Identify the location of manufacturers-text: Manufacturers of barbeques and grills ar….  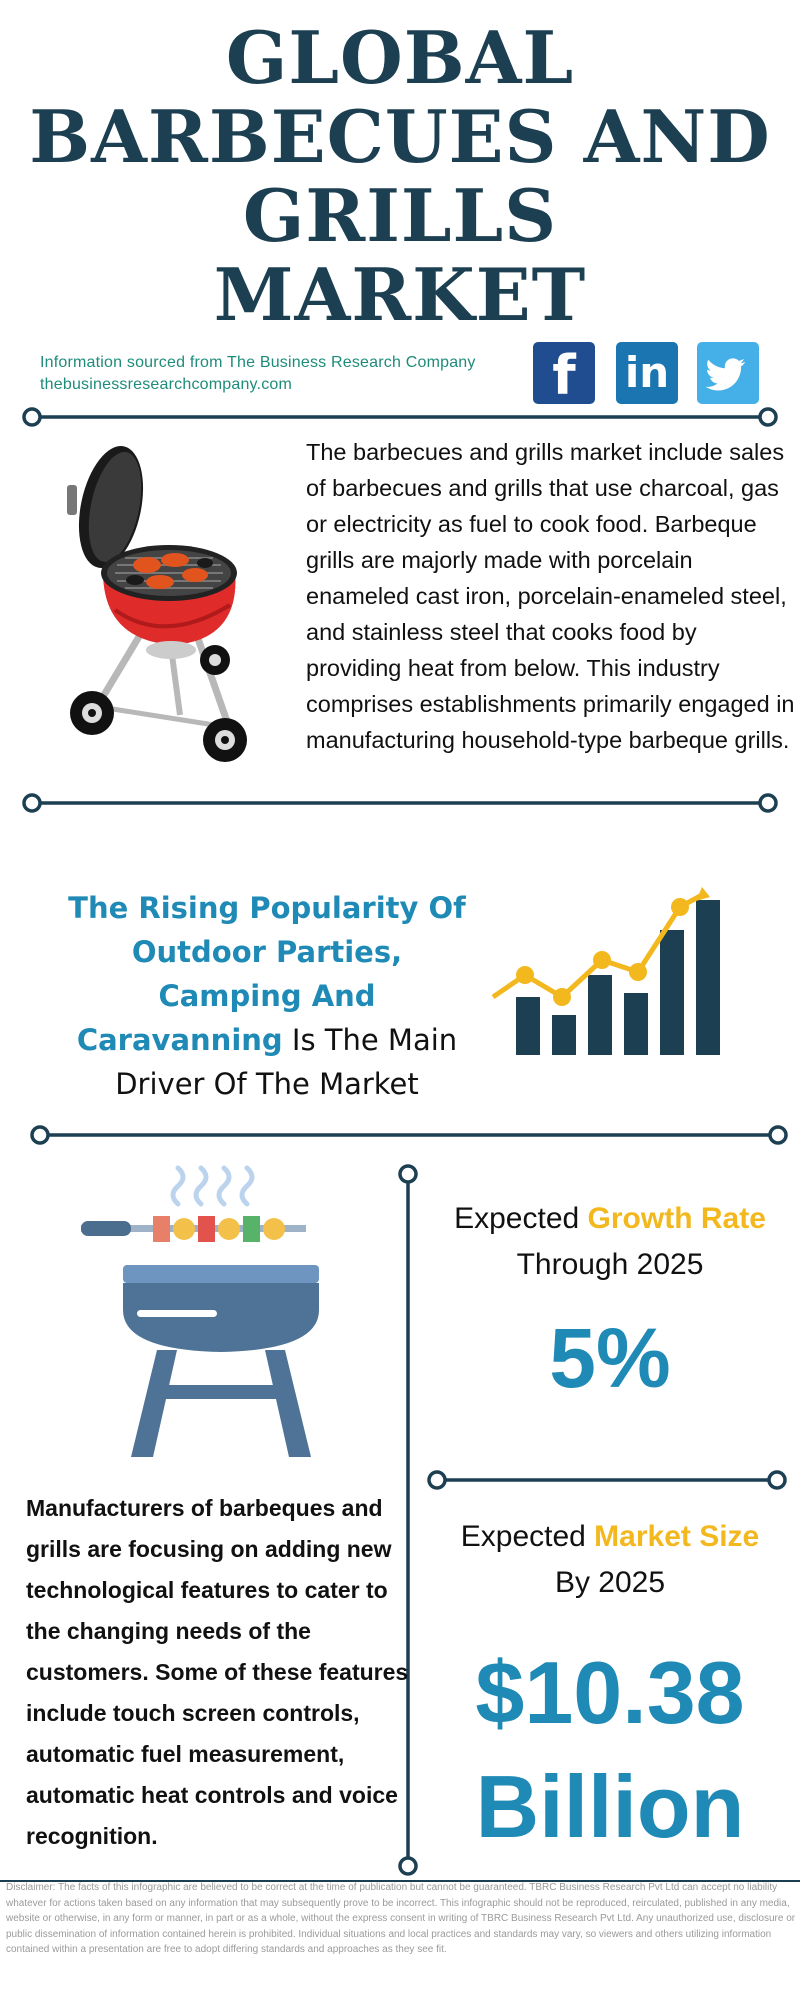
(217, 1672).